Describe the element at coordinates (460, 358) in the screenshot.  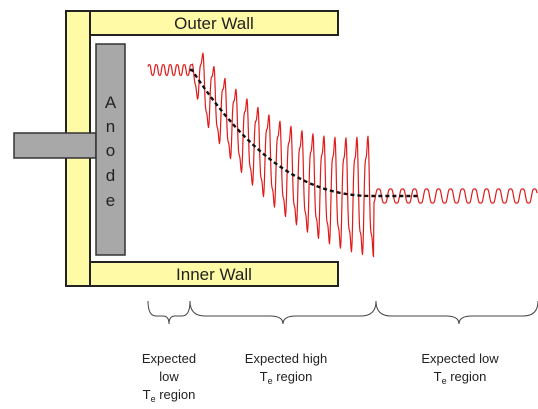
I see `region-3-line-1: Expected low` at that location.